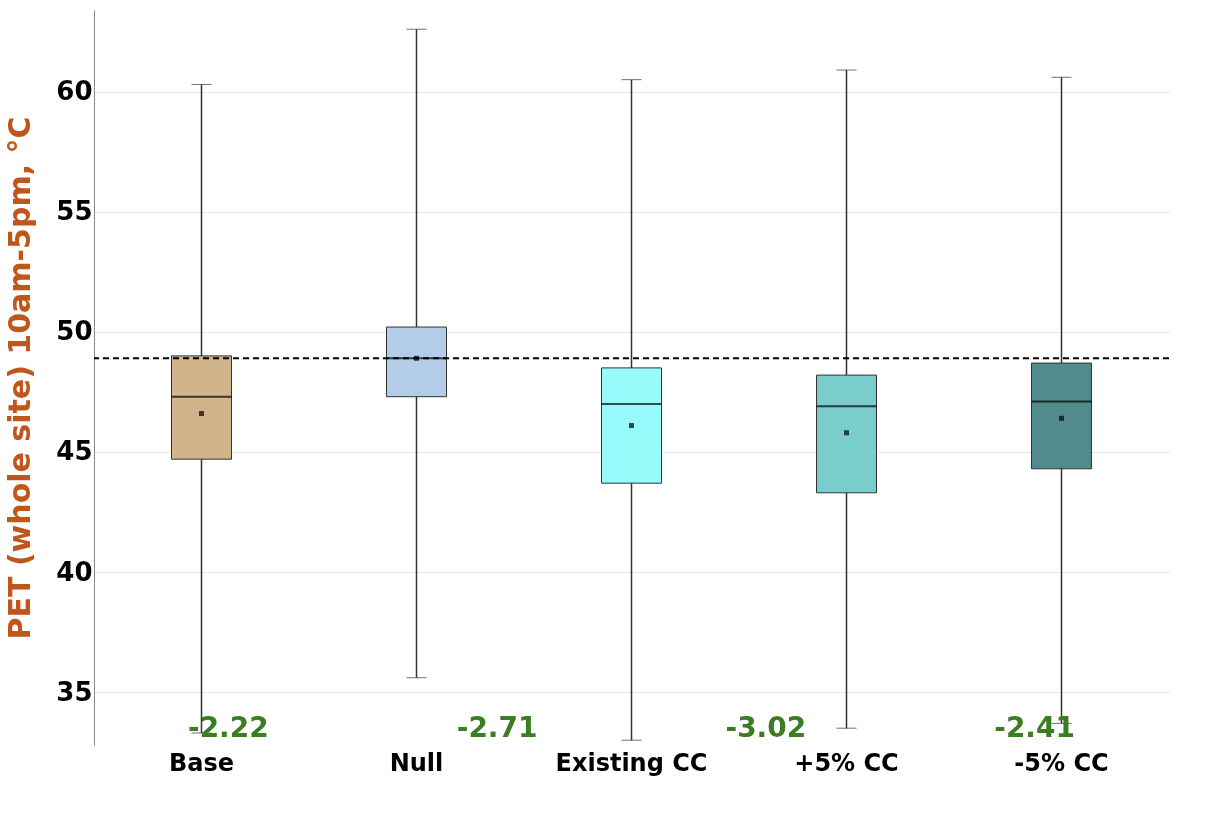 The image size is (1228, 820). What do you see at coordinates (74, 691) in the screenshot?
I see `y-tick-label: 35` at bounding box center [74, 691].